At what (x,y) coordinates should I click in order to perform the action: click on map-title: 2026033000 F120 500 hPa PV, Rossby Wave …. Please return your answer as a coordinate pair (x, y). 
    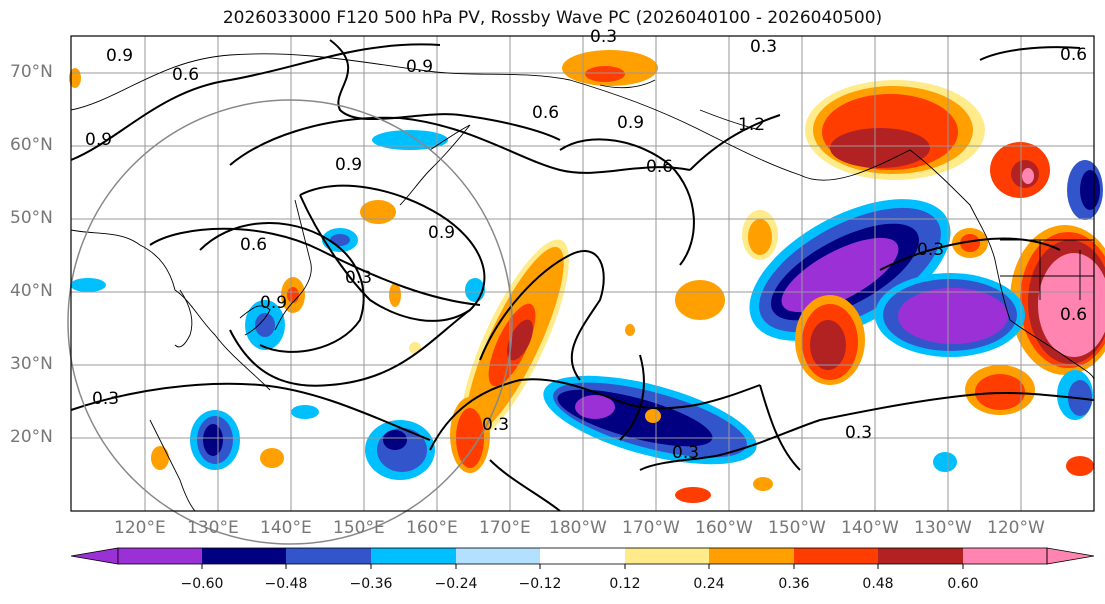
    Looking at the image, I should click on (552, 18).